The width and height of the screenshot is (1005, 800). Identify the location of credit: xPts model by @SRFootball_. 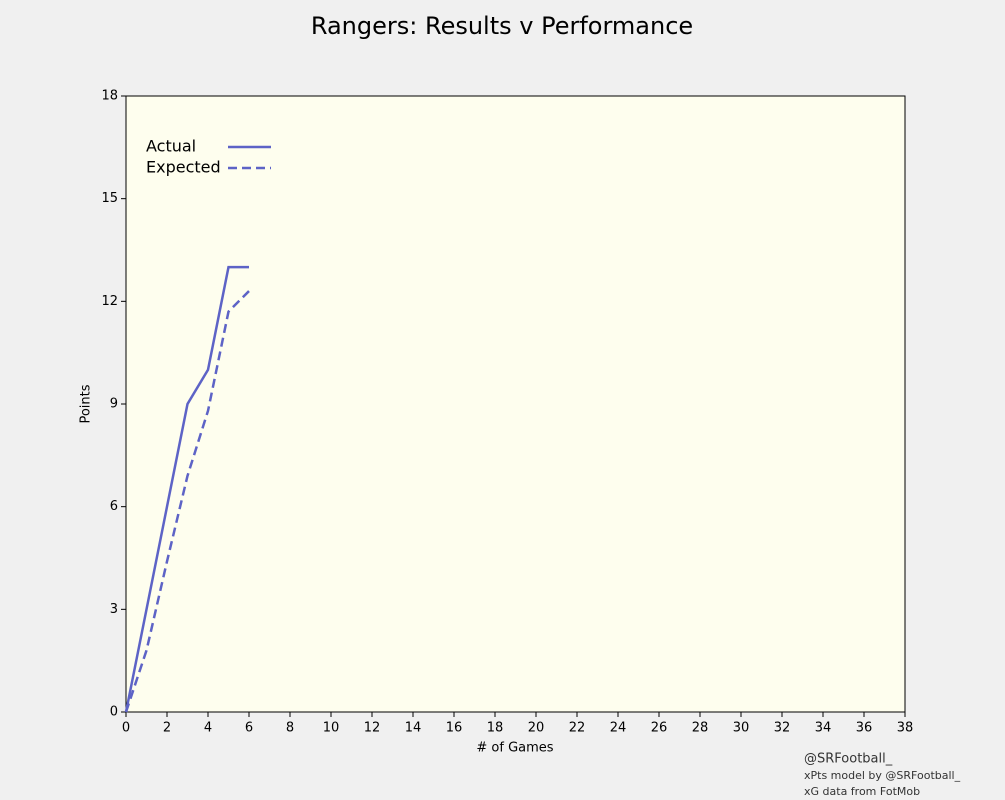
(882, 775).